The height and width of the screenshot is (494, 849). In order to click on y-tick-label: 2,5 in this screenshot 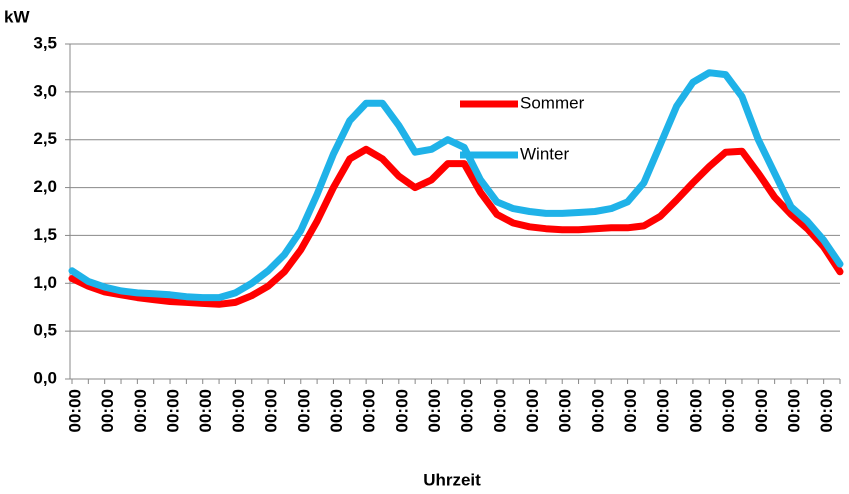, I will do `click(45, 138)`.